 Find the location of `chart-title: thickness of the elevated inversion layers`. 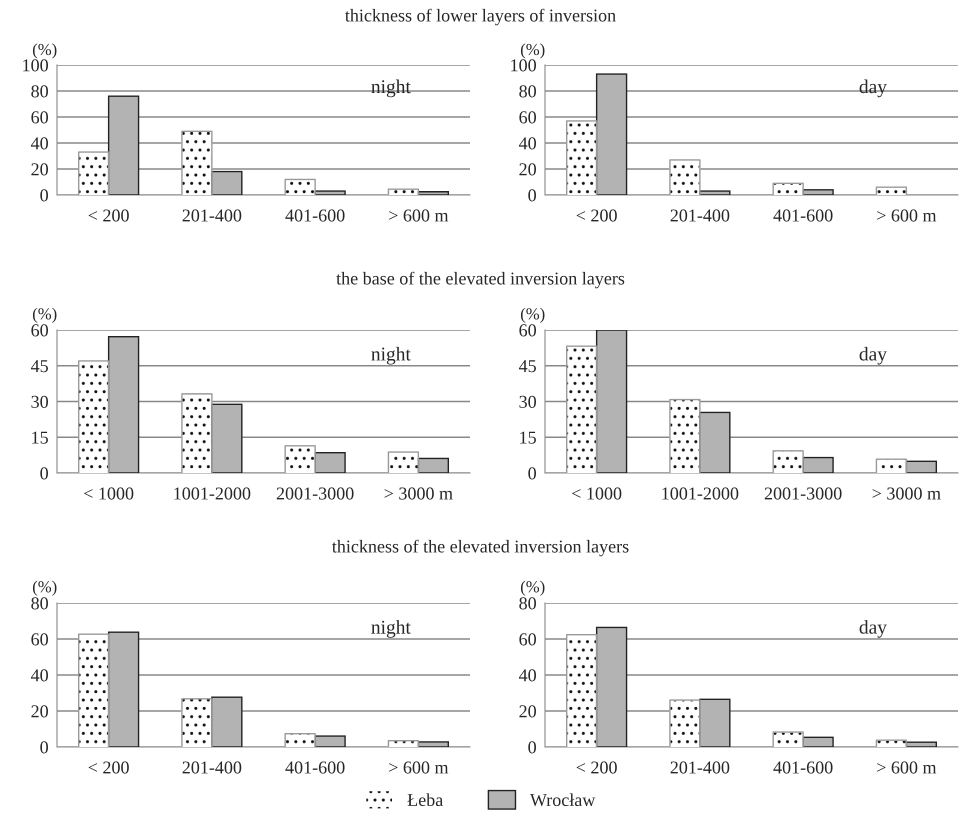

chart-title: thickness of the elevated inversion layers is located at coordinates (480, 548).